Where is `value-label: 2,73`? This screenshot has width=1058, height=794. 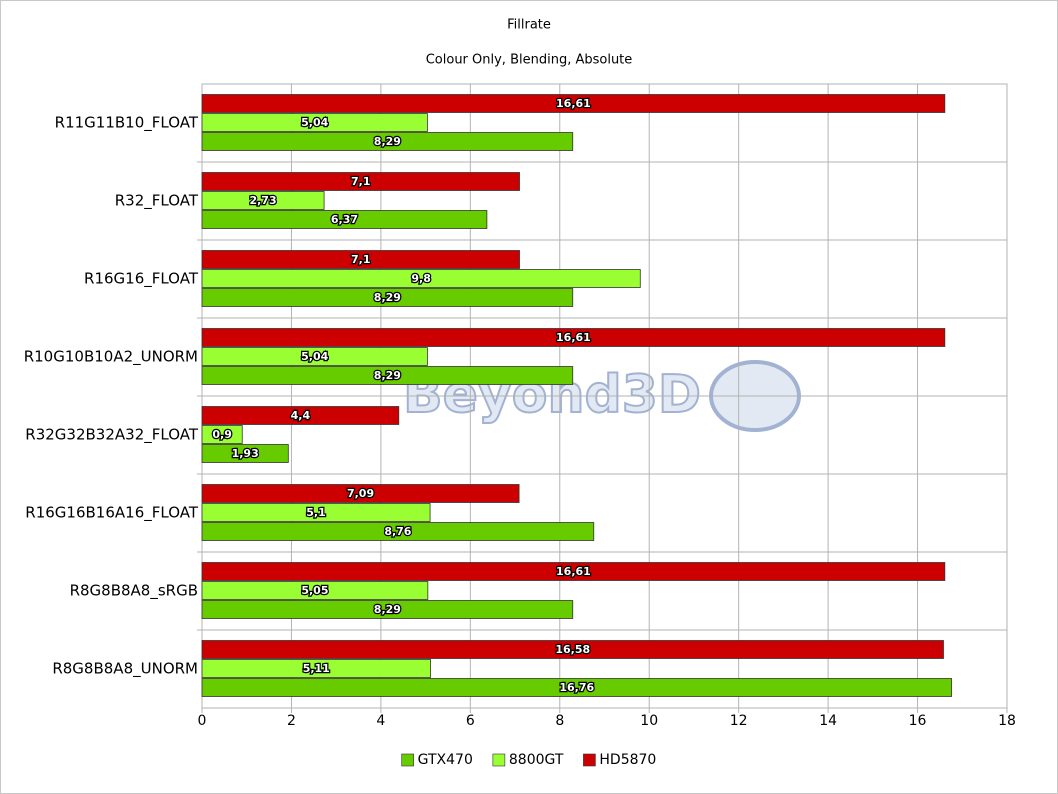
value-label: 2,73 is located at coordinates (262, 200).